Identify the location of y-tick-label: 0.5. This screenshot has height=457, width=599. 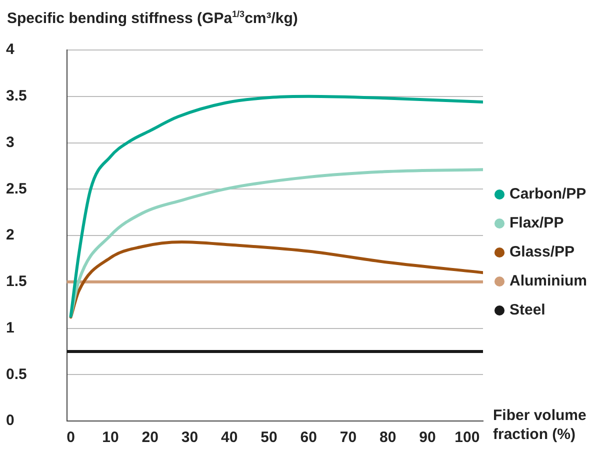
(16, 374).